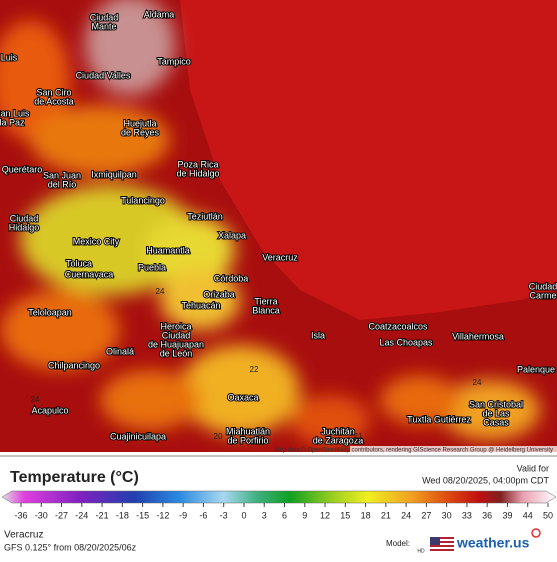 This screenshot has width=557, height=562. Describe the element at coordinates (62, 175) in the screenshot. I see `city-label: San Juan` at that location.